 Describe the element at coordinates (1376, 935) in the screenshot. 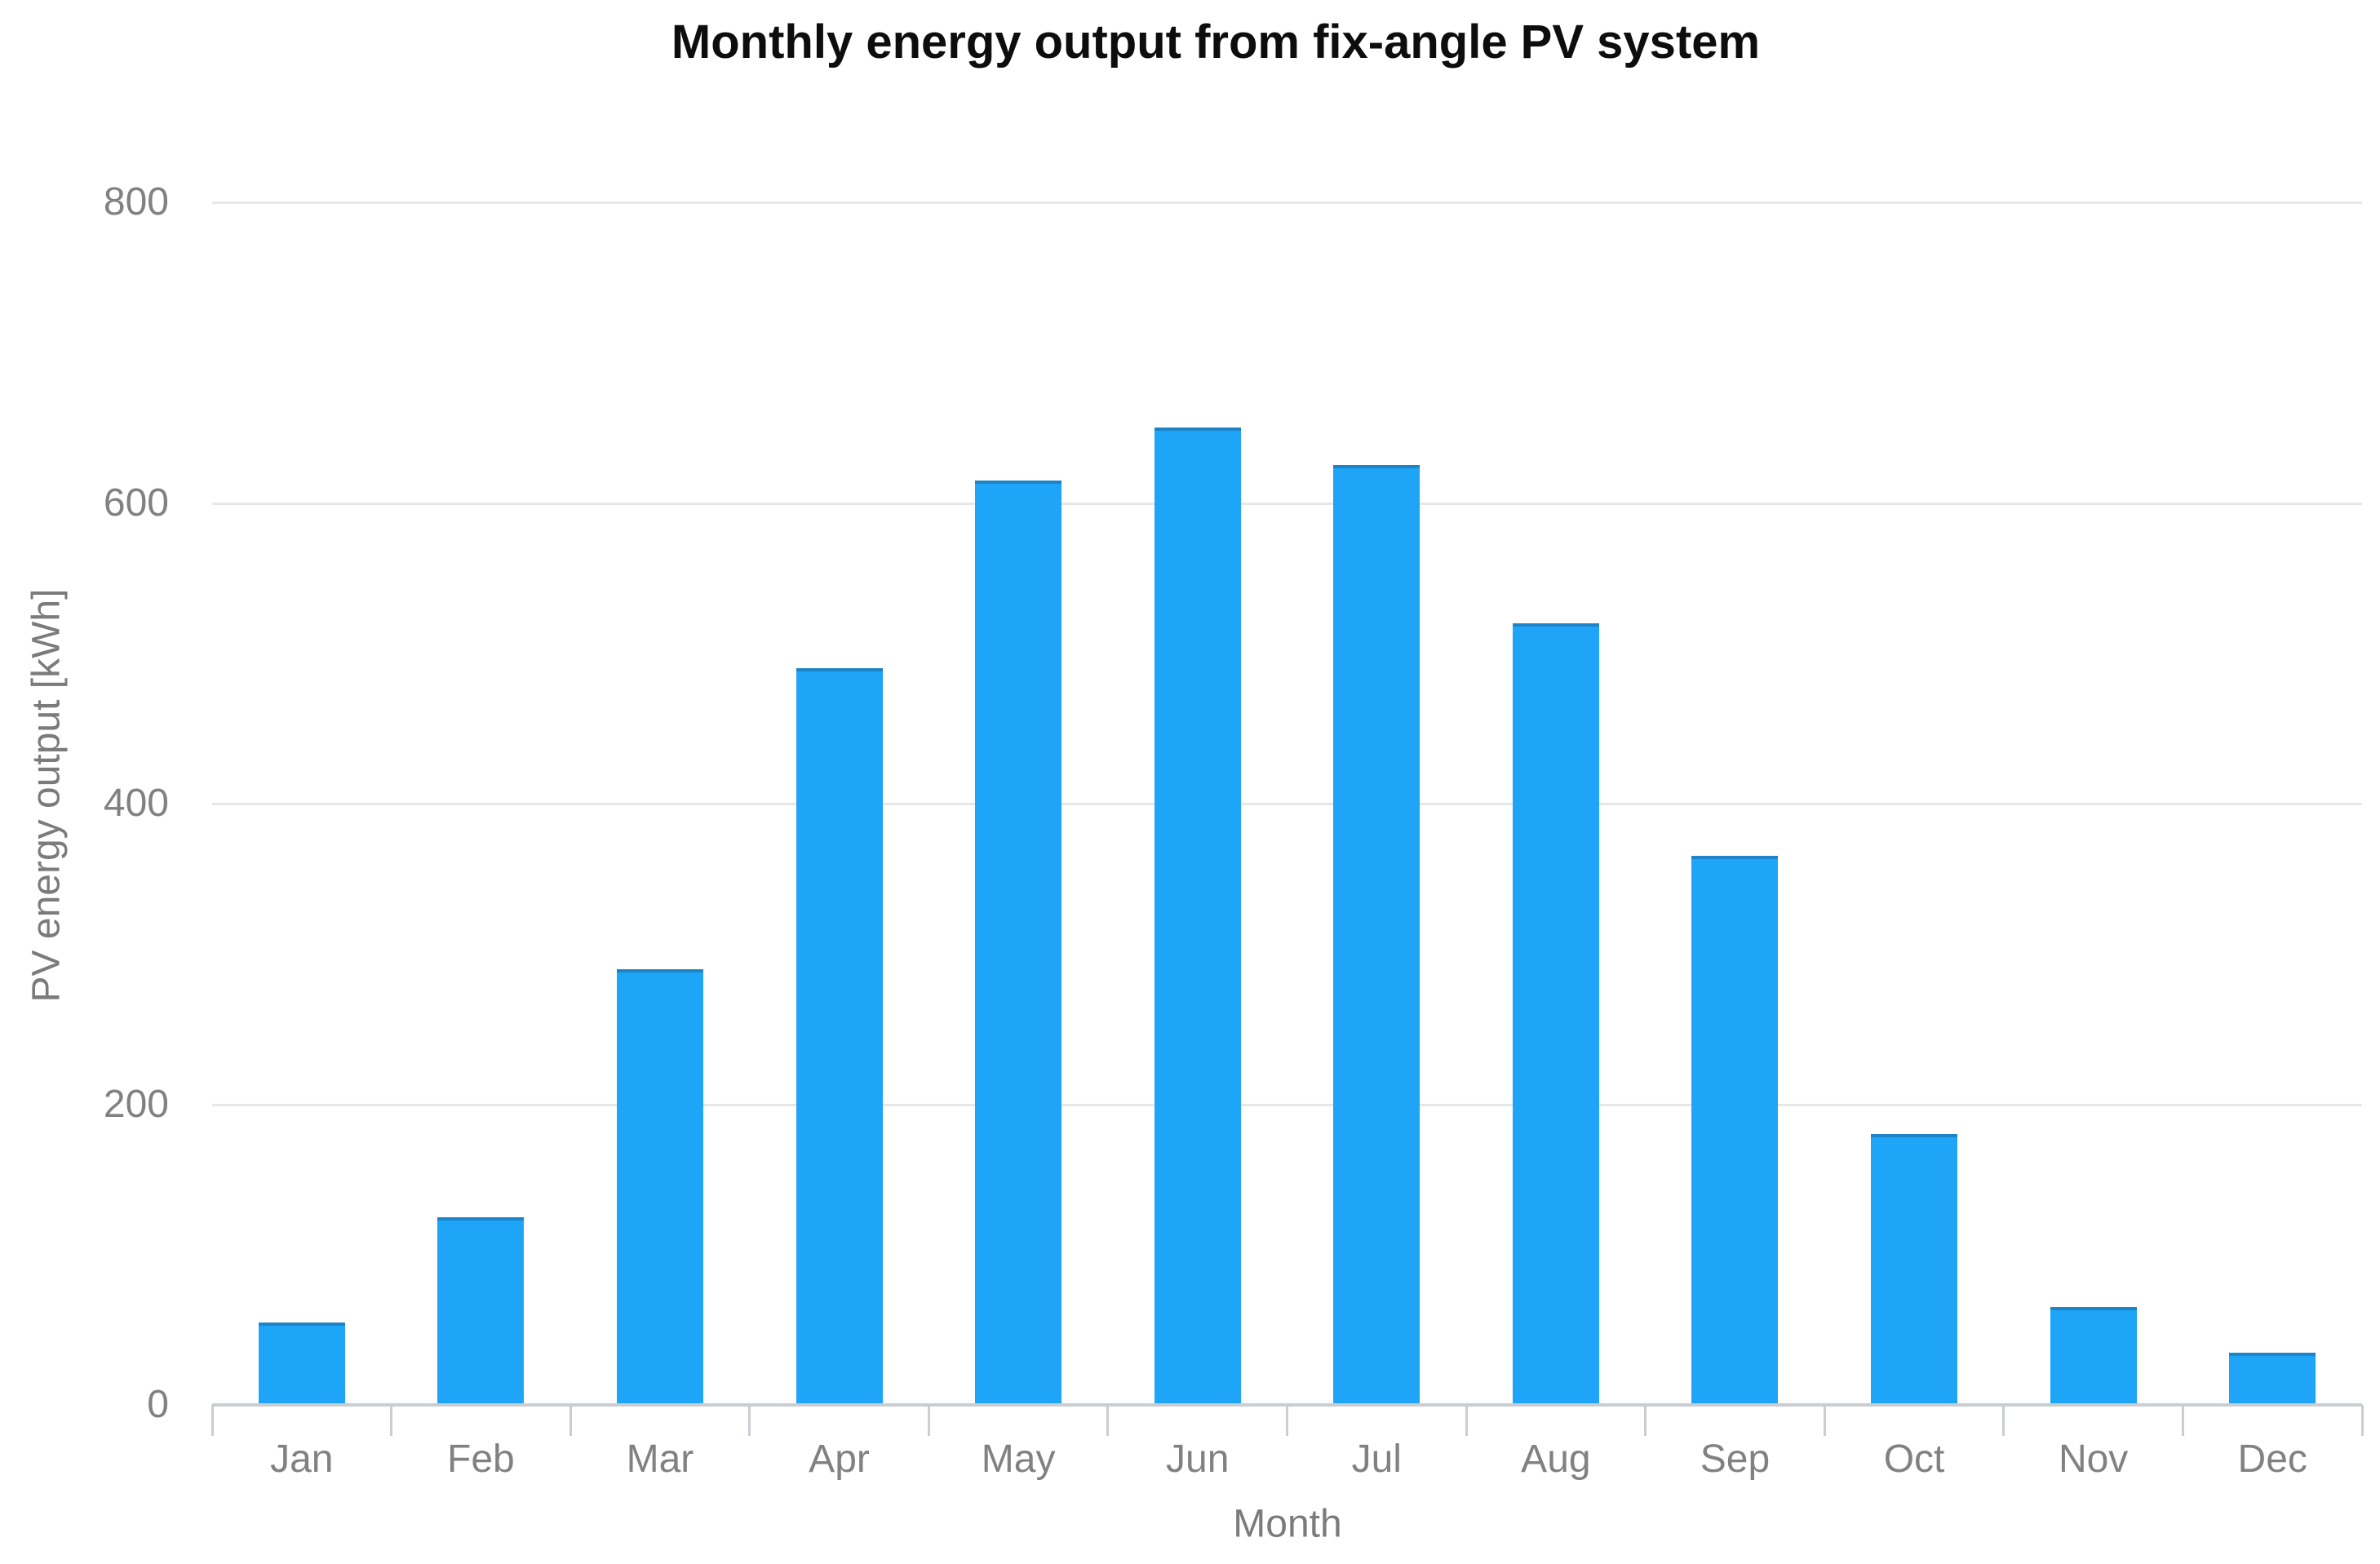

I see `bar-jul` at that location.